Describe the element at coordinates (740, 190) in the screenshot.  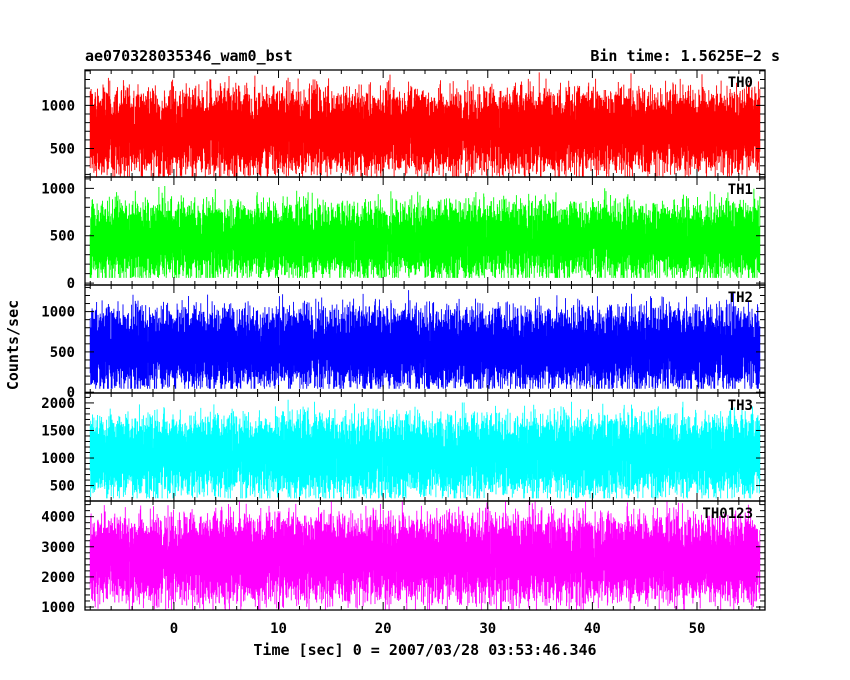
I see `series-label-th1: TH1` at that location.